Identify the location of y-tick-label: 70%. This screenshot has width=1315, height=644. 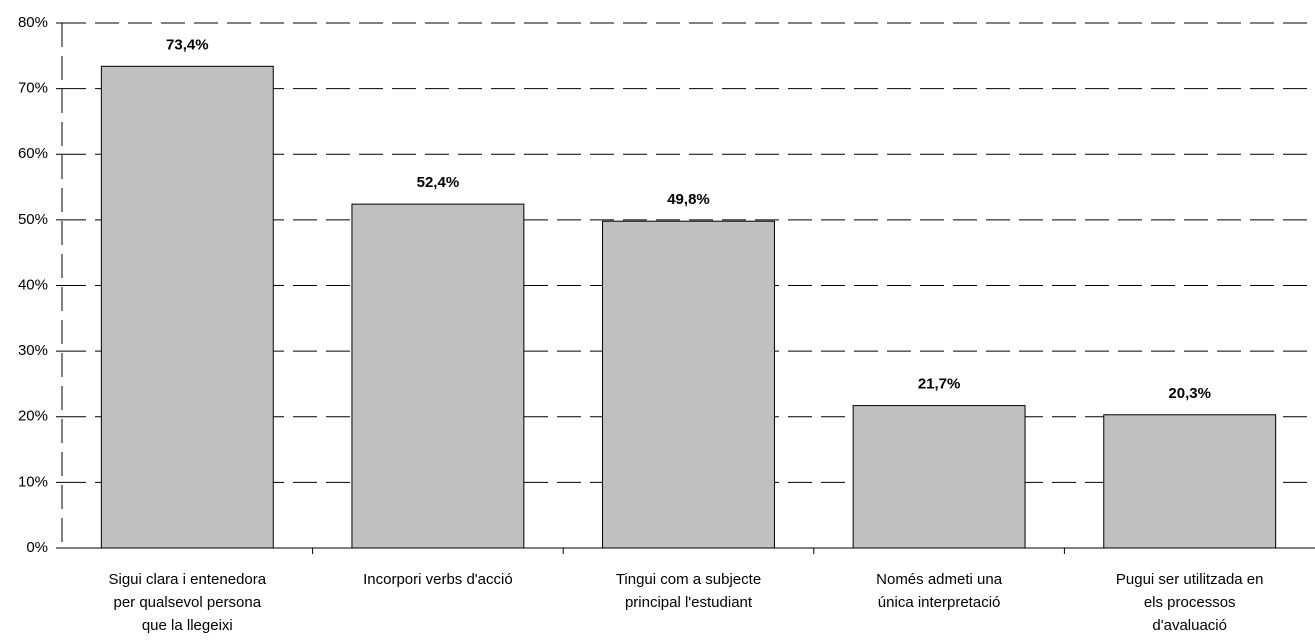
(33, 88).